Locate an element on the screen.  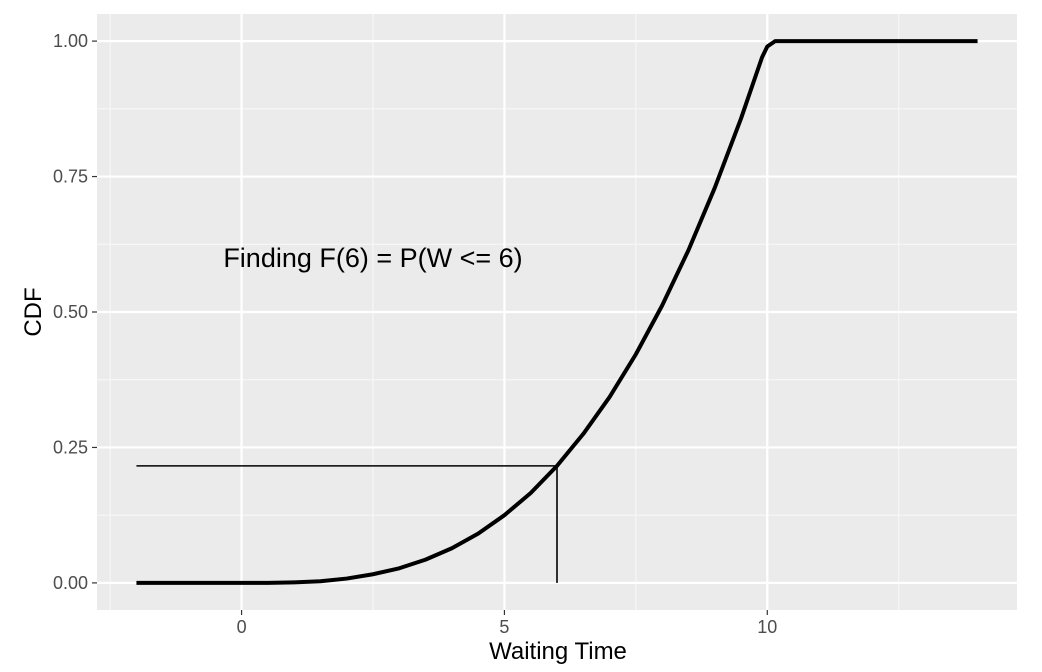
annotation-label: Finding F(6) = P(W <= 6) is located at coordinates (372, 258).